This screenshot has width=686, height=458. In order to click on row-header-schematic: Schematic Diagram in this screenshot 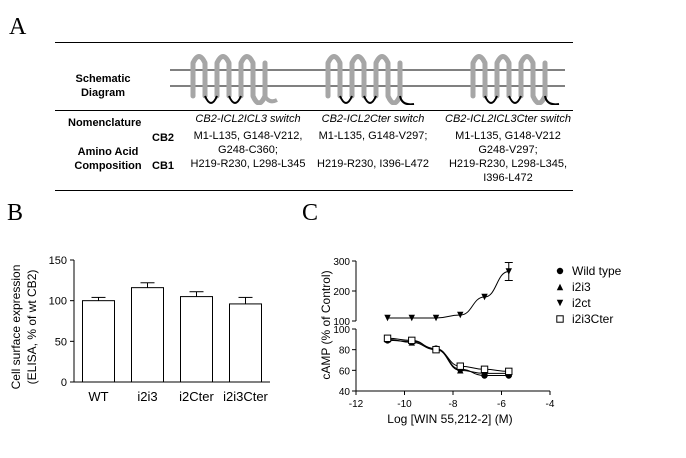, I will do `click(103, 86)`.